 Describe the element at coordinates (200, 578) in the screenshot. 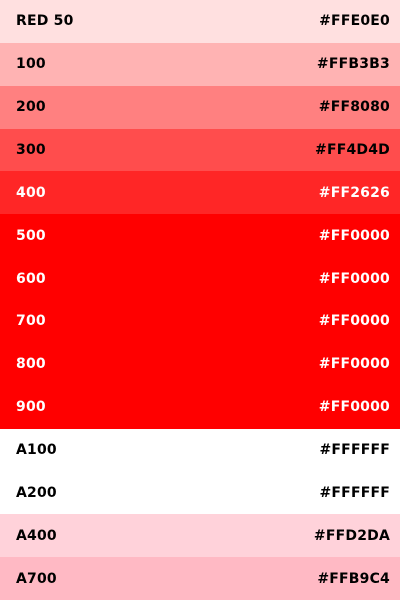

I see `swatch-red-a700: A700 #FFB9C4` at that location.